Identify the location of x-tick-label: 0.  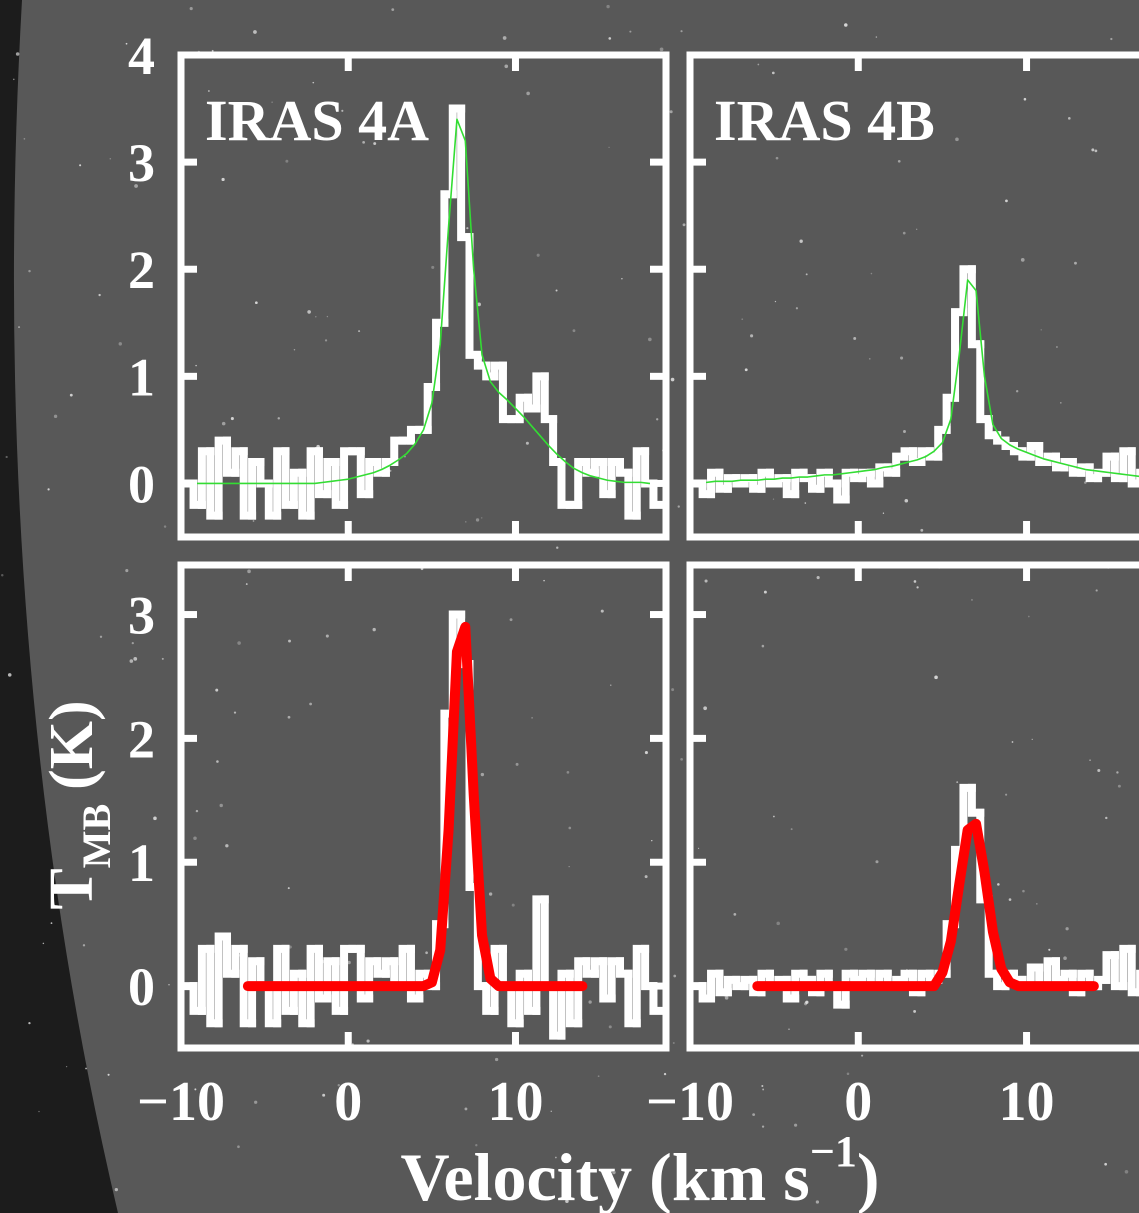
(858, 1102).